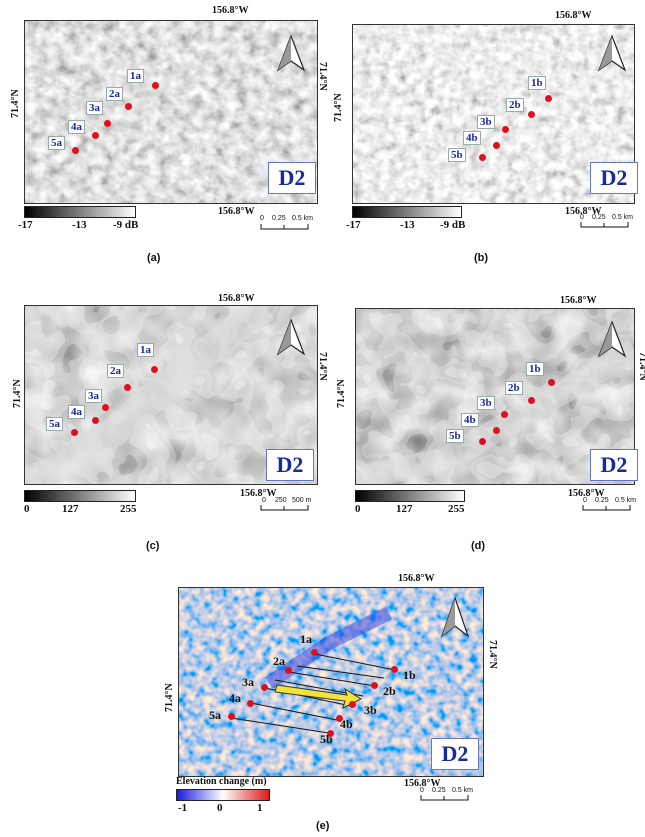  I want to click on colorbar-a, so click(80, 212).